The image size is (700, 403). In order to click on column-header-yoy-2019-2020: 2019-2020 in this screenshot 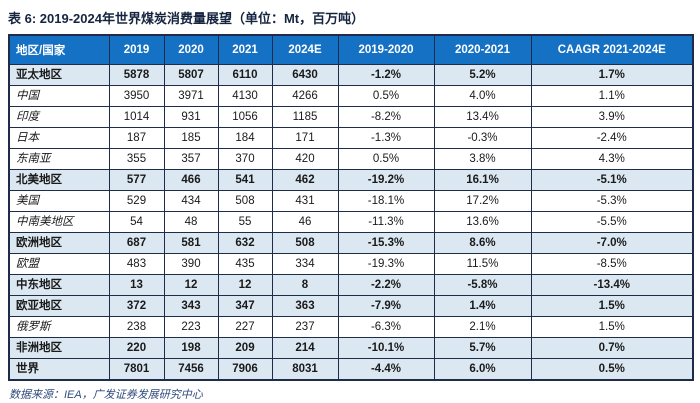, I will do `click(386, 49)`.